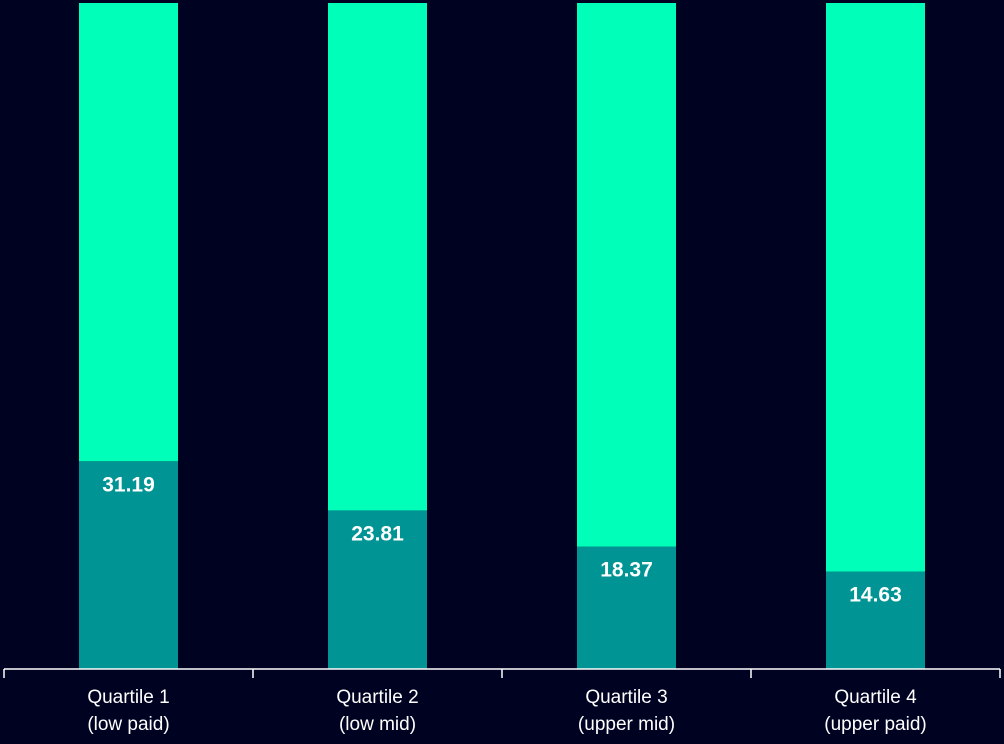 Image resolution: width=1004 pixels, height=744 pixels. I want to click on bar-segment-q1-s2, so click(128, 232).